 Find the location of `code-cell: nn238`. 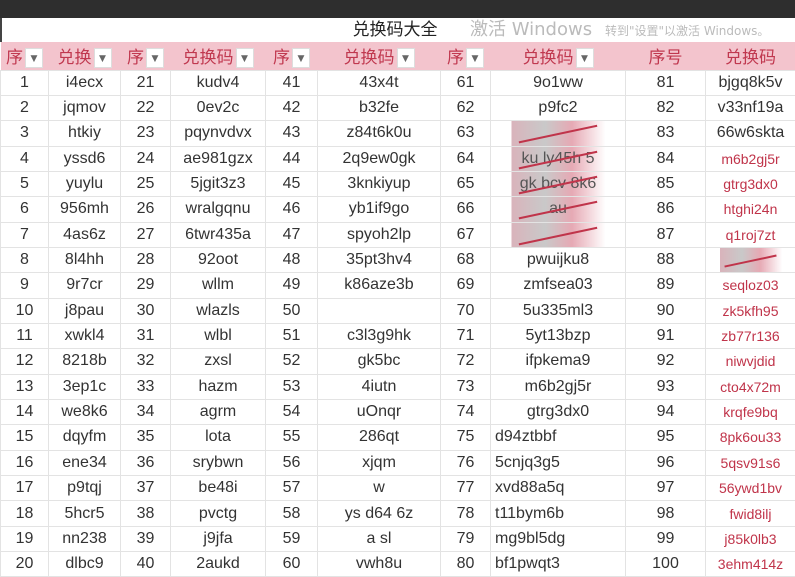

code-cell: nn238 is located at coordinates (84, 539).